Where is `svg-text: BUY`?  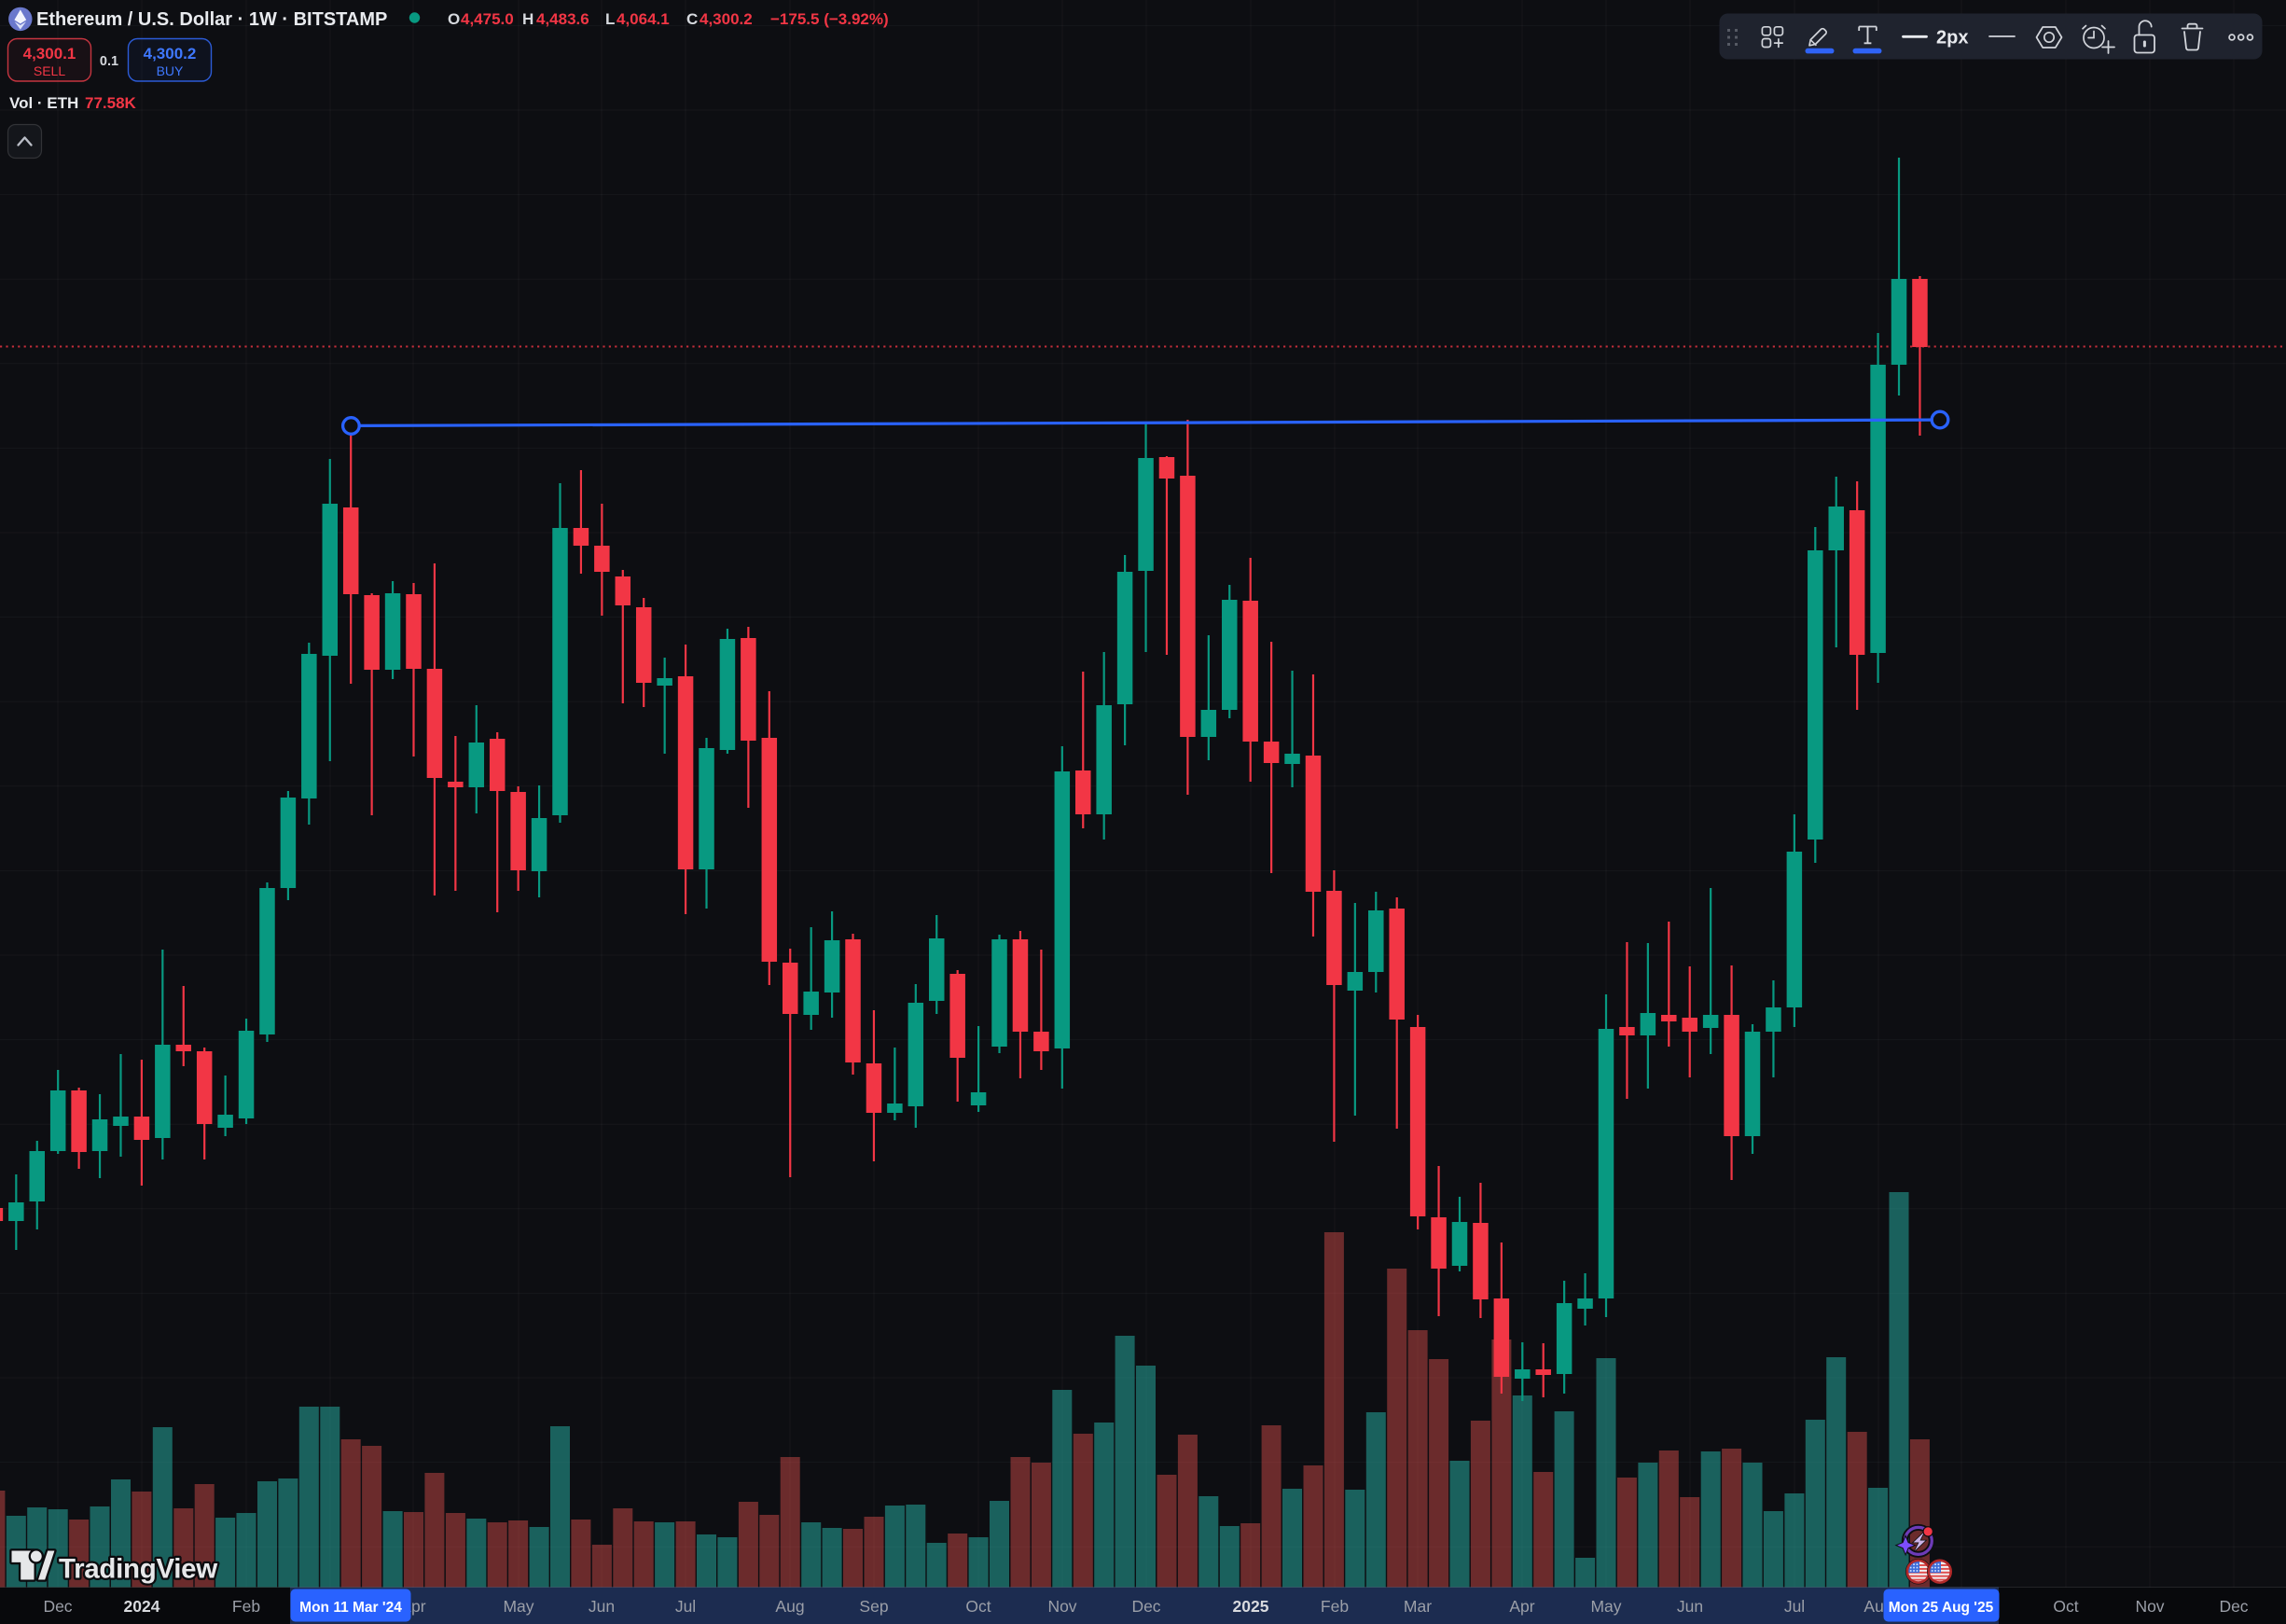
svg-text: BUY is located at coordinates (170, 70).